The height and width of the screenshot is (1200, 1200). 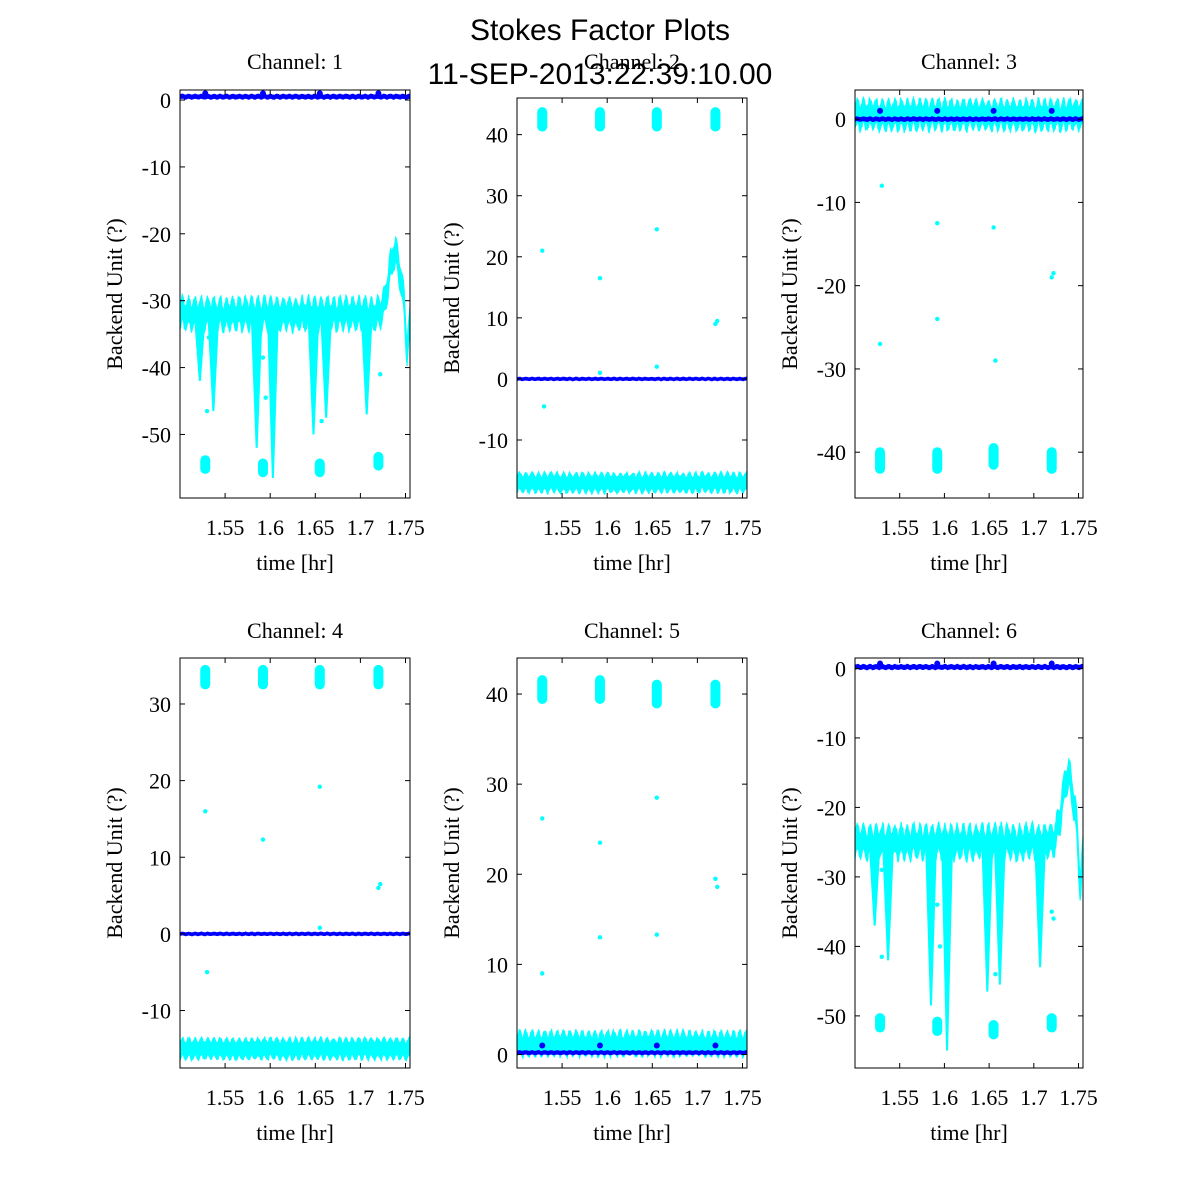 What do you see at coordinates (632, 630) in the screenshot?
I see `panel-title: Channel: 5` at bounding box center [632, 630].